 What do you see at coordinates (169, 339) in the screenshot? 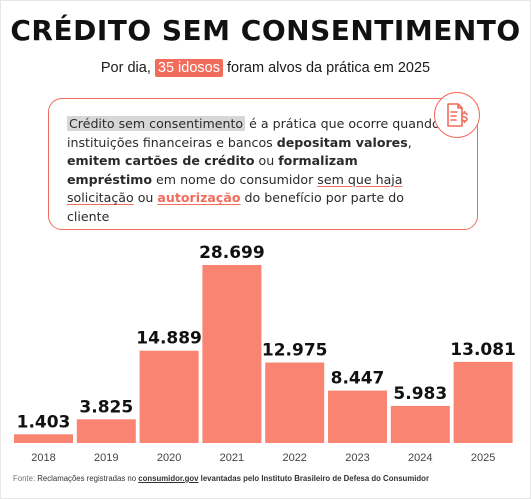
I see `value-label-2020: 14.889` at bounding box center [169, 339].